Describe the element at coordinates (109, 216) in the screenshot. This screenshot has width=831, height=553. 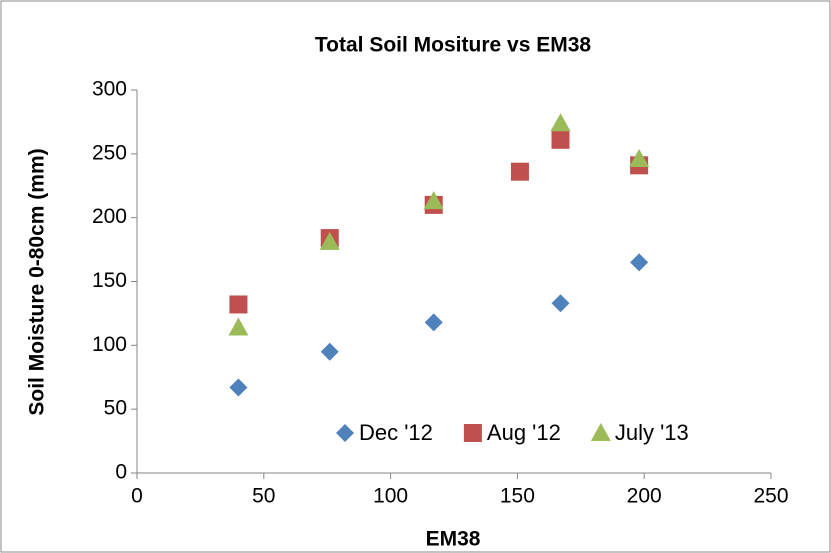
I see `y-tick-label: 200` at that location.